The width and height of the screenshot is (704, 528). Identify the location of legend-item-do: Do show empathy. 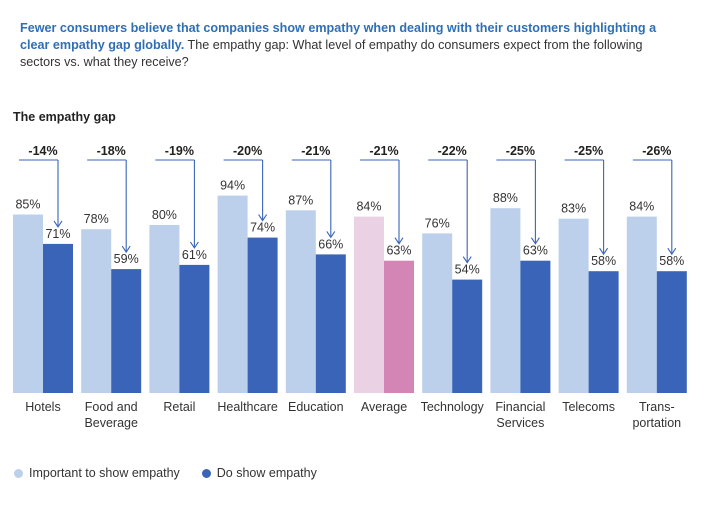
(259, 473).